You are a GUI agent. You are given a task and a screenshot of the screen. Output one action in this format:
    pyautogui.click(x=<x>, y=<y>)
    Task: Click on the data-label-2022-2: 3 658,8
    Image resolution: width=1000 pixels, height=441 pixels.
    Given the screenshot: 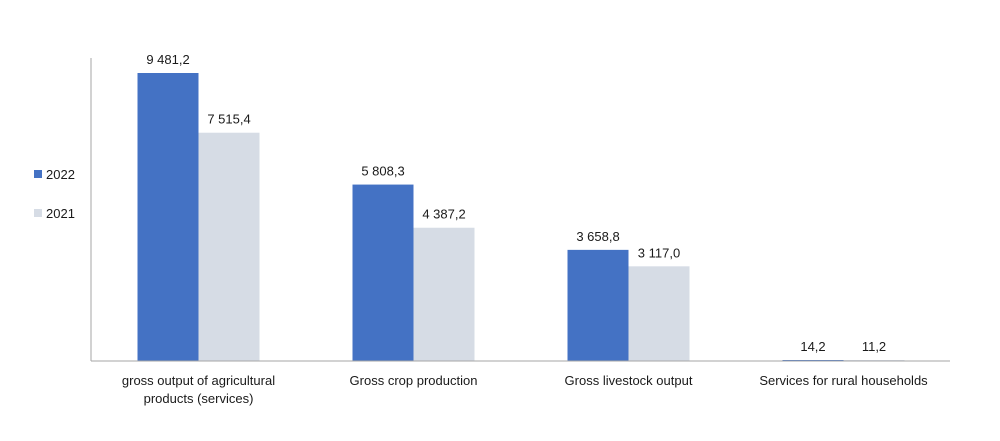 What is the action you would take?
    pyautogui.click(x=597, y=236)
    